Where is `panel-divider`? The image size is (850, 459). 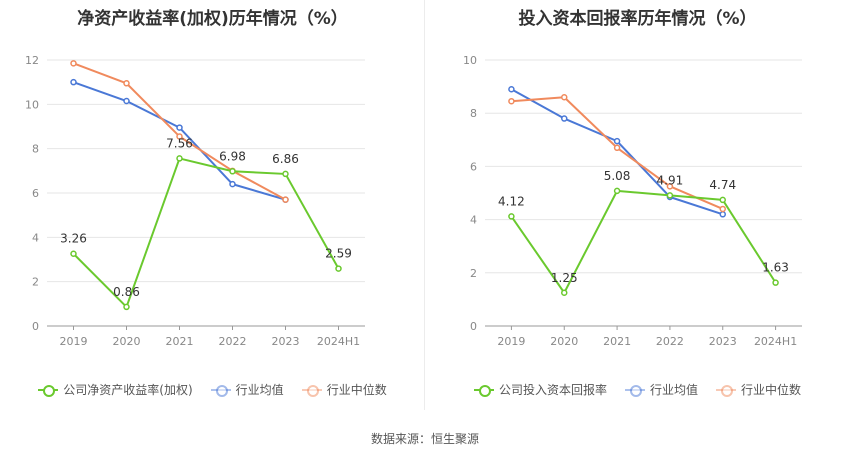
panel-divider is located at coordinates (424, 205).